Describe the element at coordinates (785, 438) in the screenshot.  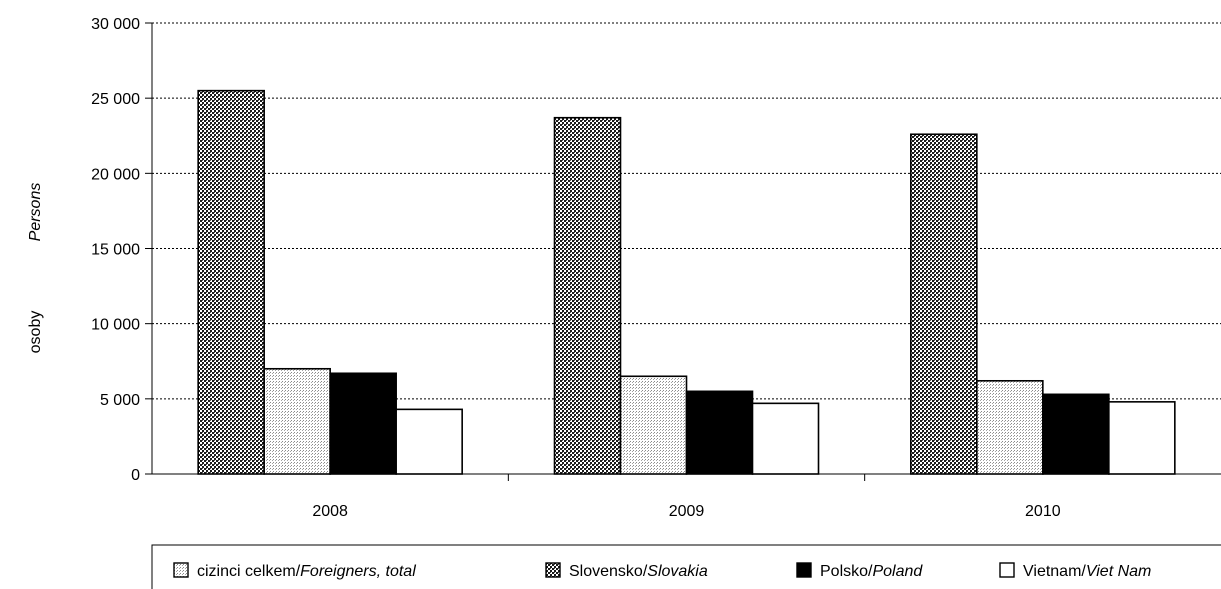
I see `bar-viet-nam-2009` at that location.